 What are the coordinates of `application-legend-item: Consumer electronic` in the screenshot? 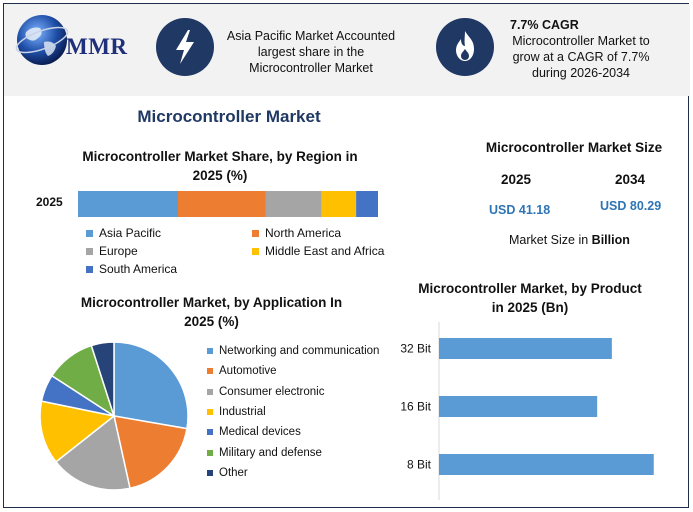 It's located at (265, 392).